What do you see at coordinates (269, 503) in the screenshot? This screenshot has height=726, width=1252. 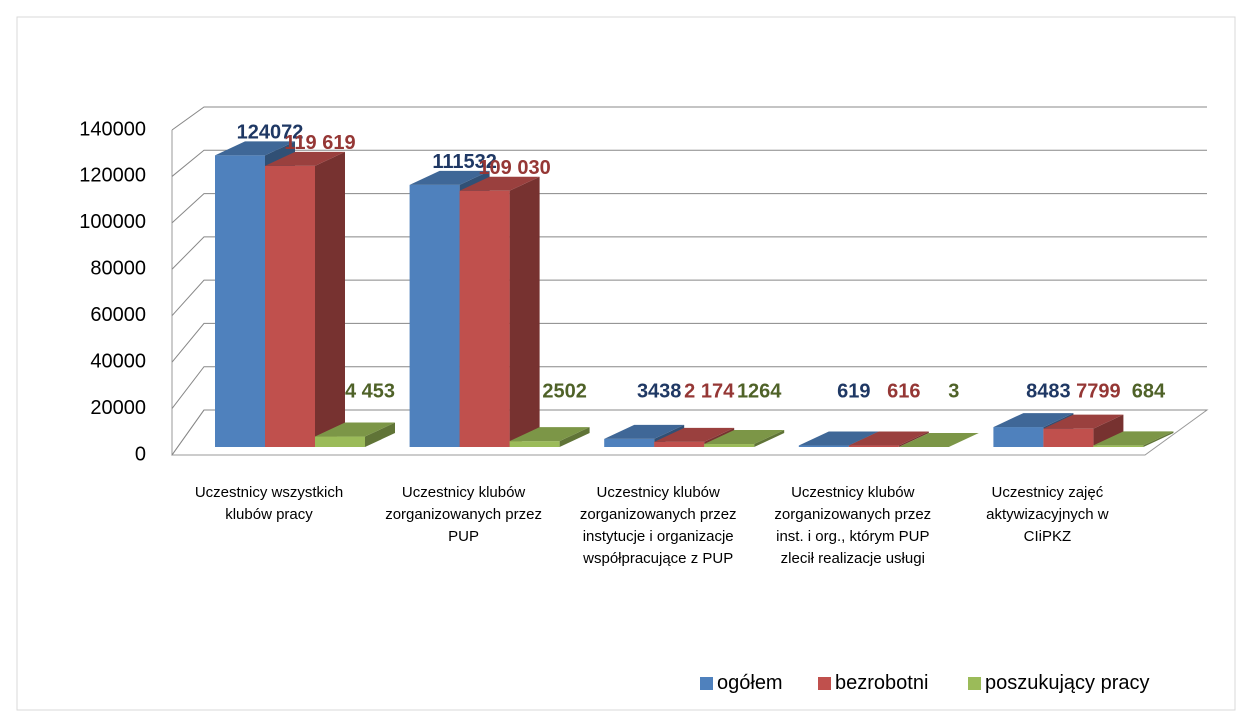 I see `x-tick-label: Uczestnicy wszystkich klubów pracy` at bounding box center [269, 503].